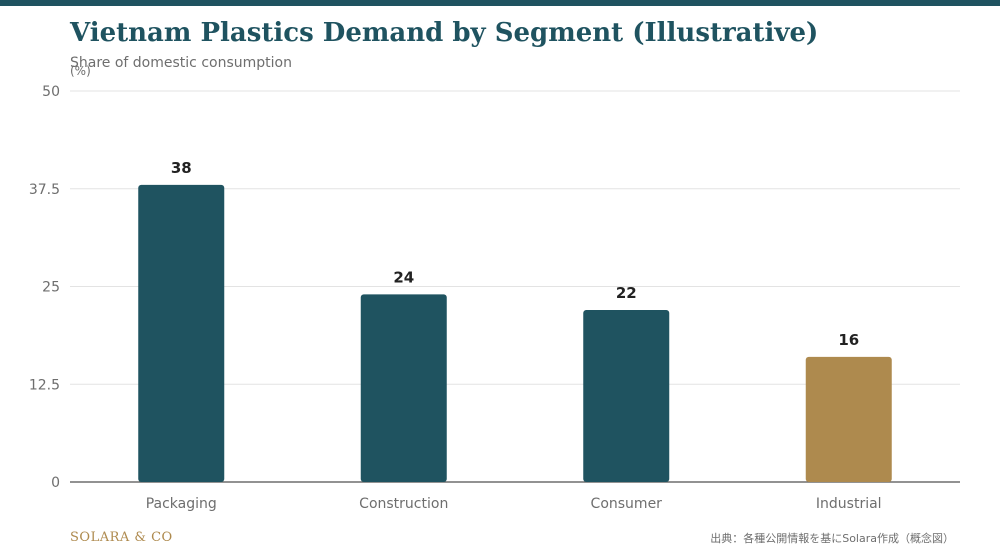  What do you see at coordinates (849, 504) in the screenshot?
I see `x-tick-label: Industrial` at bounding box center [849, 504].